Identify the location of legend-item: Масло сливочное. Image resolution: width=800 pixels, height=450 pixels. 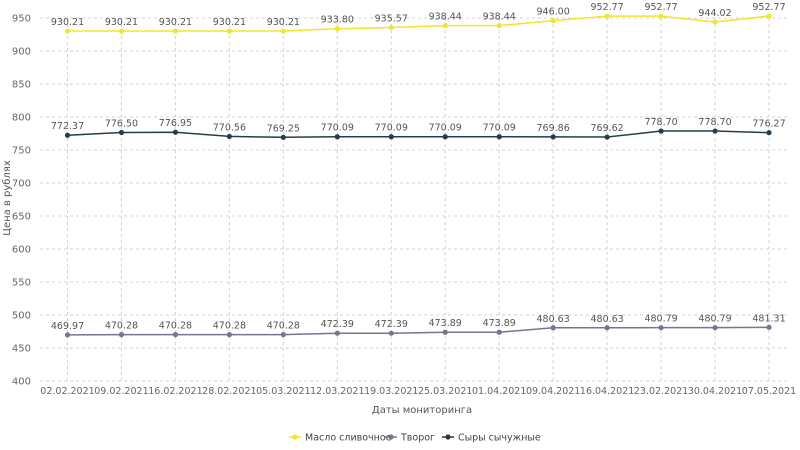
(340, 438).